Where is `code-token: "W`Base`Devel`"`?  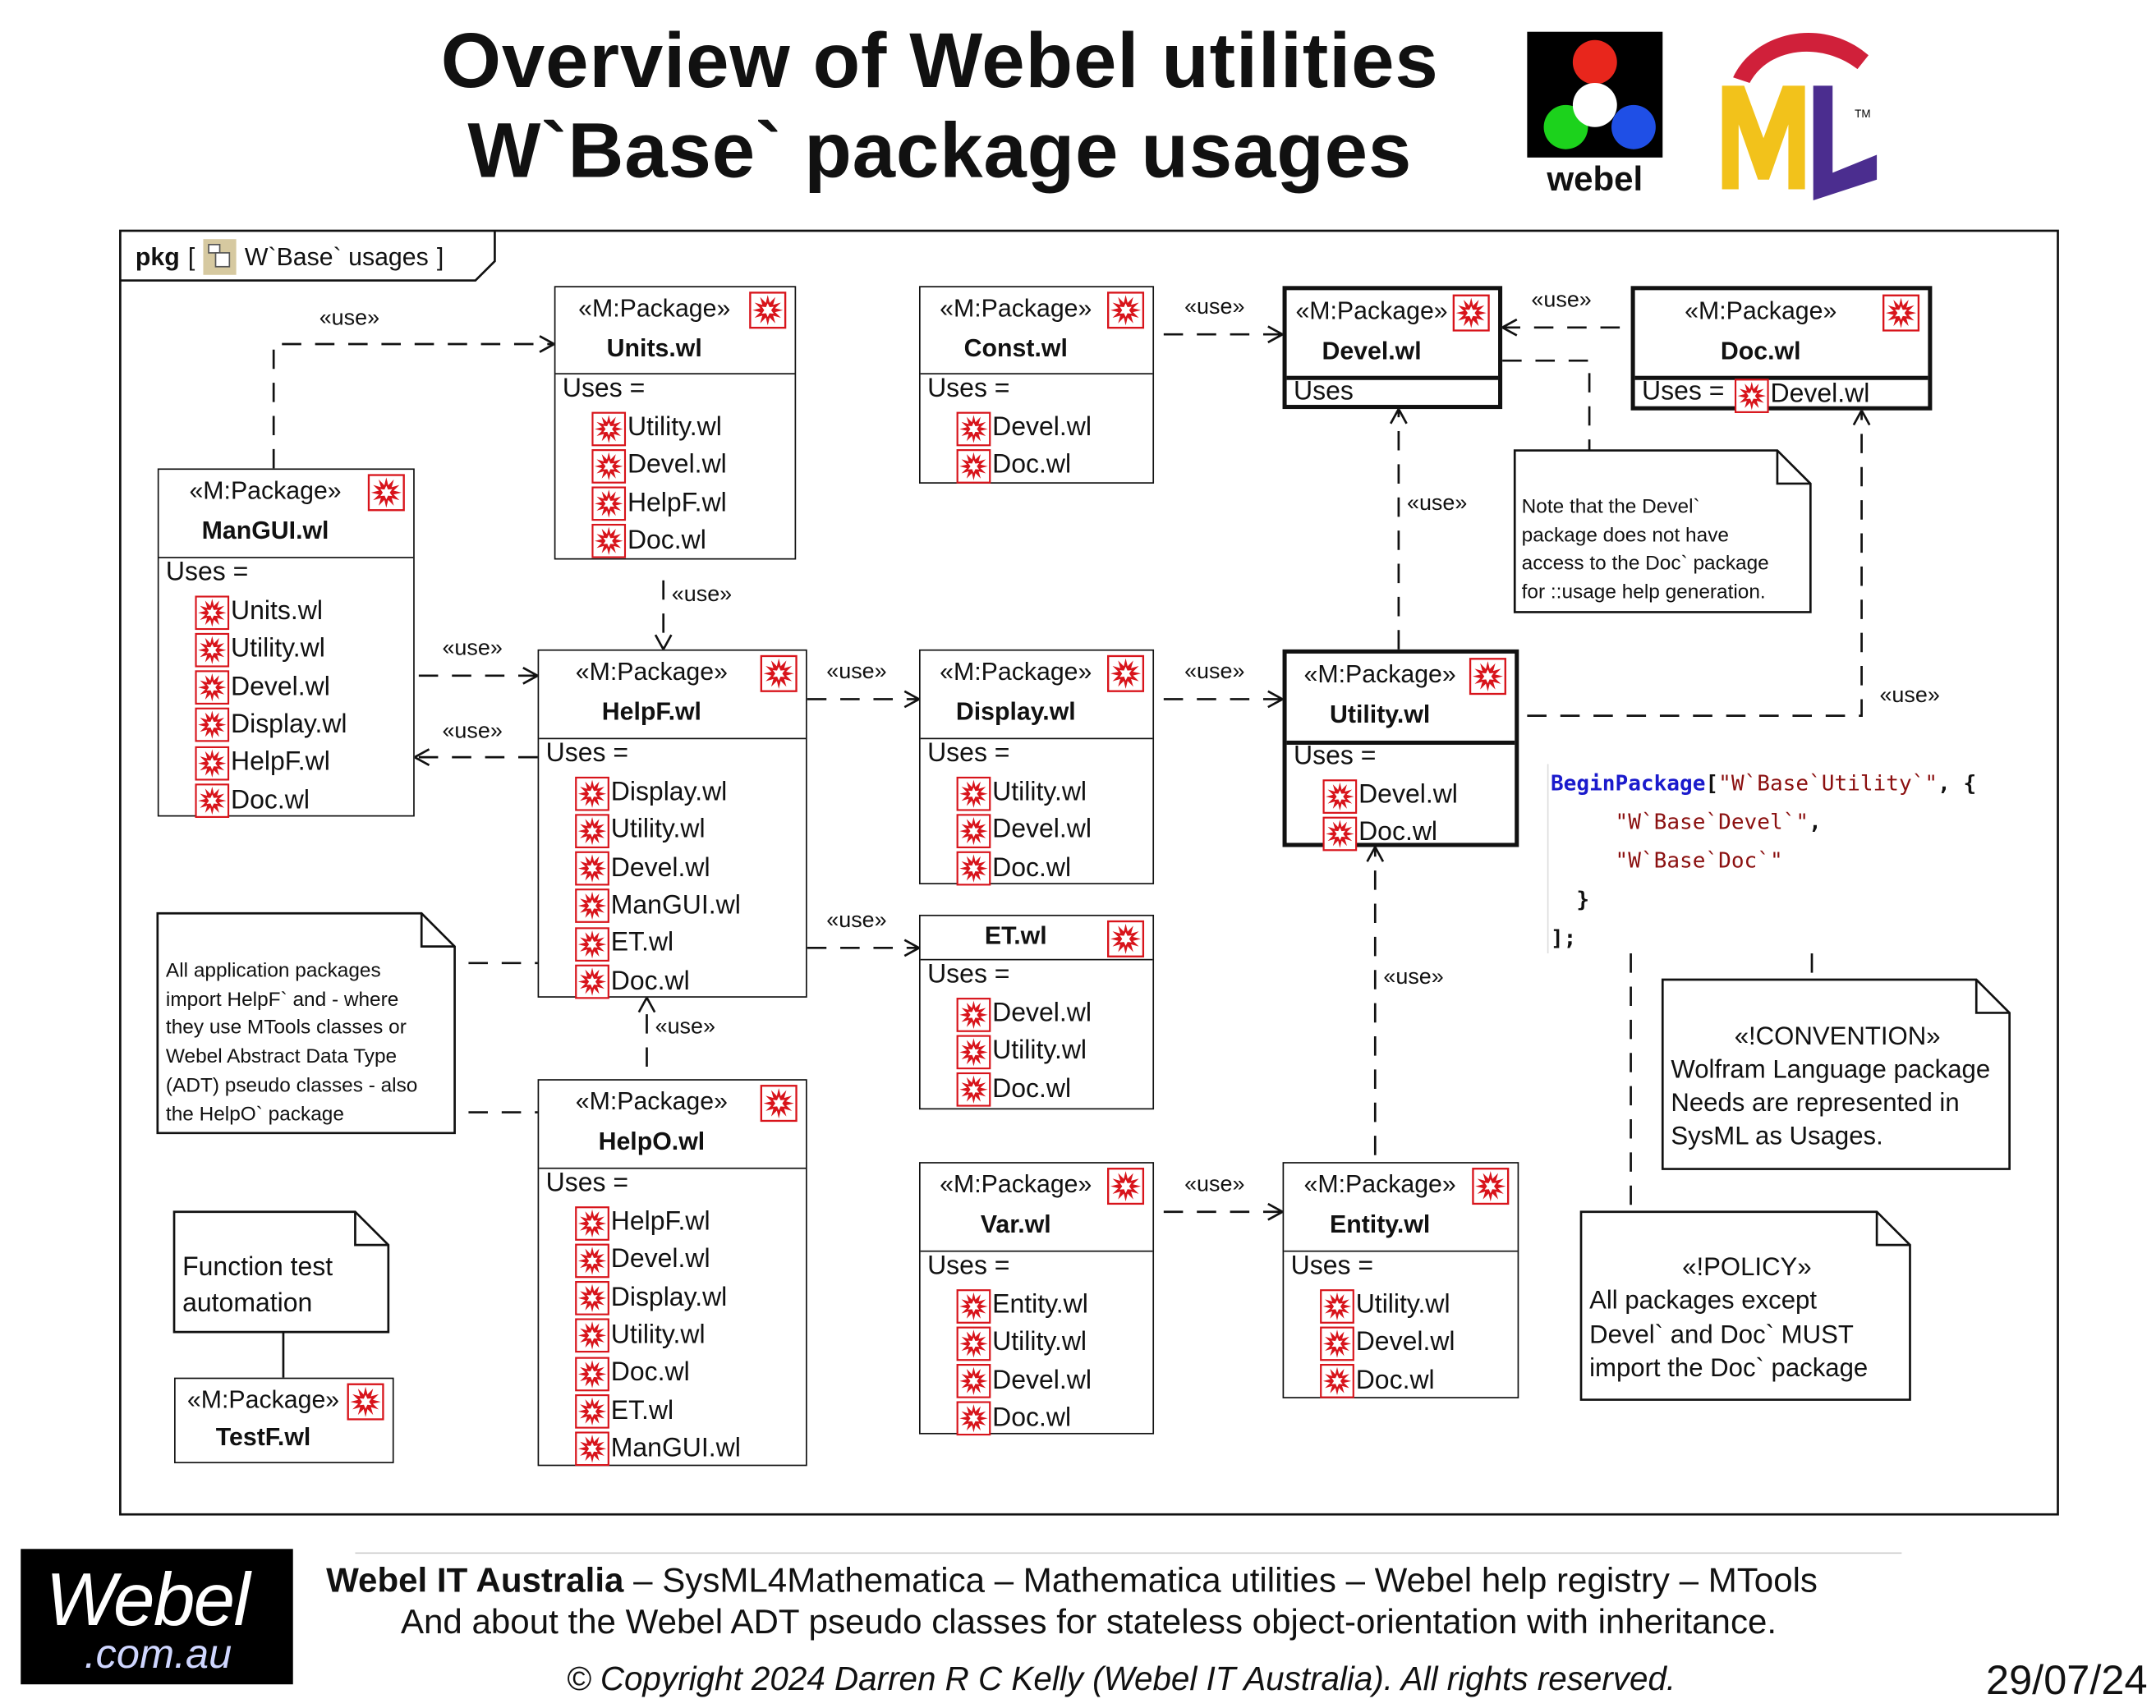
code-token: "W`Base`Devel`" is located at coordinates (1712, 822).